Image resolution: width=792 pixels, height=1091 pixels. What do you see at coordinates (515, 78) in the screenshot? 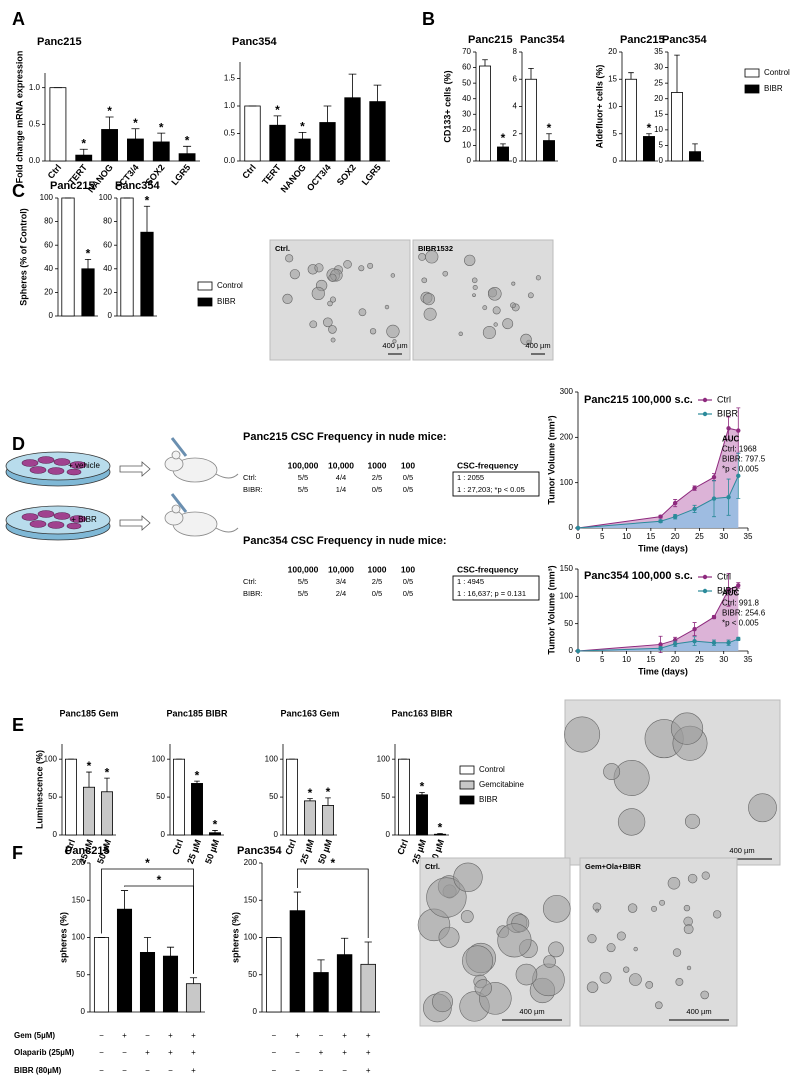
I see `y-tick-label: 6` at bounding box center [515, 78].